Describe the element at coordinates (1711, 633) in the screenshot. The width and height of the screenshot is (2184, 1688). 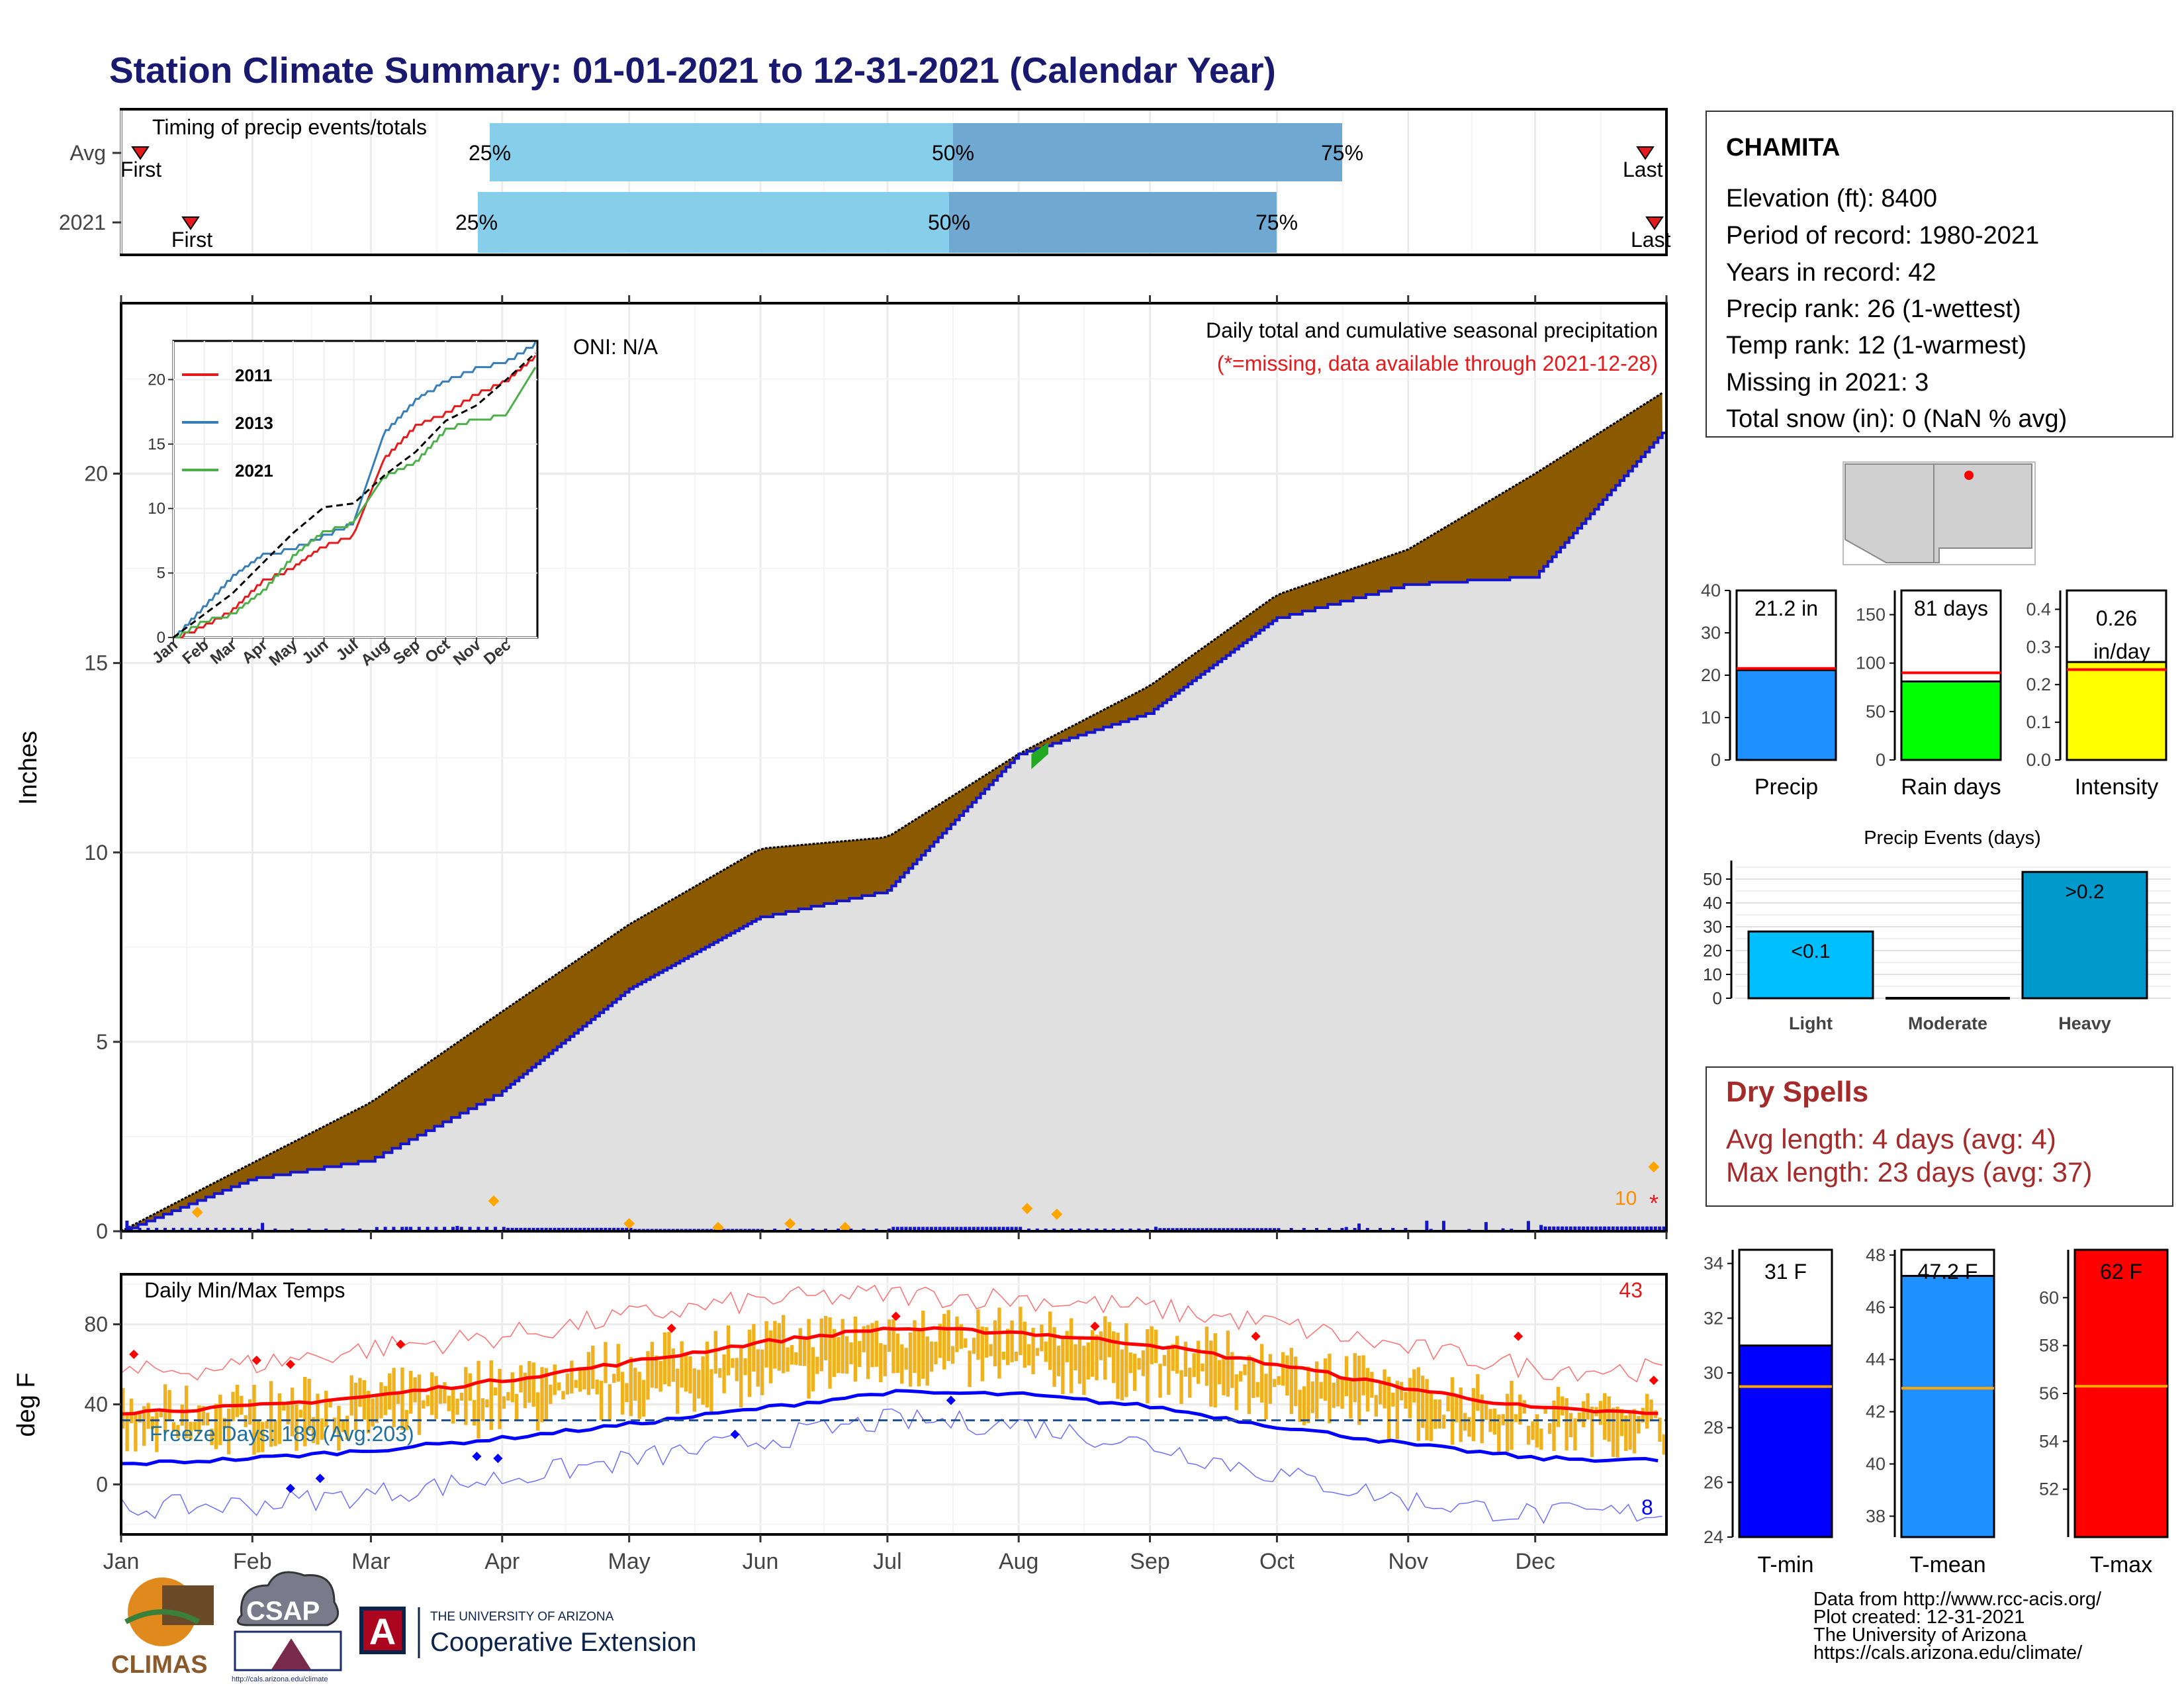
I see `summary-tick-label: 30` at that location.